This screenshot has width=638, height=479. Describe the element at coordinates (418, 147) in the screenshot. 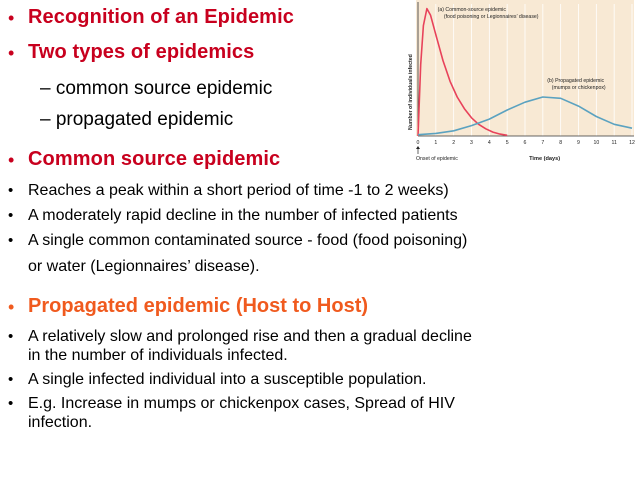

I see `onset-arrow-head` at that location.